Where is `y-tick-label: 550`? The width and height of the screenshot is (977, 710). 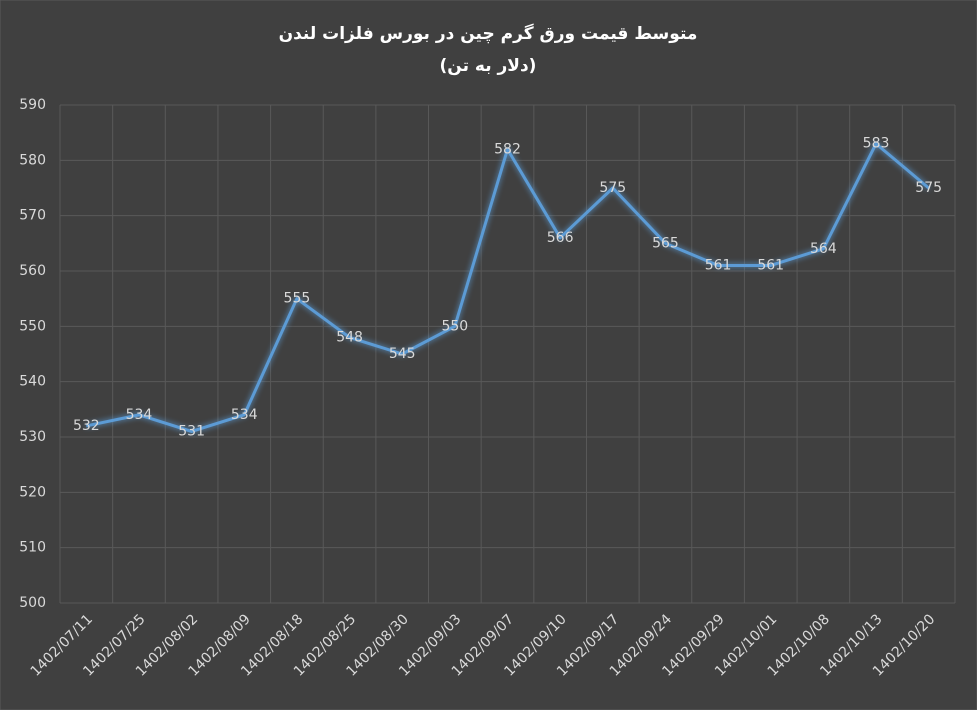 y-tick-label: 550 is located at coordinates (32, 326).